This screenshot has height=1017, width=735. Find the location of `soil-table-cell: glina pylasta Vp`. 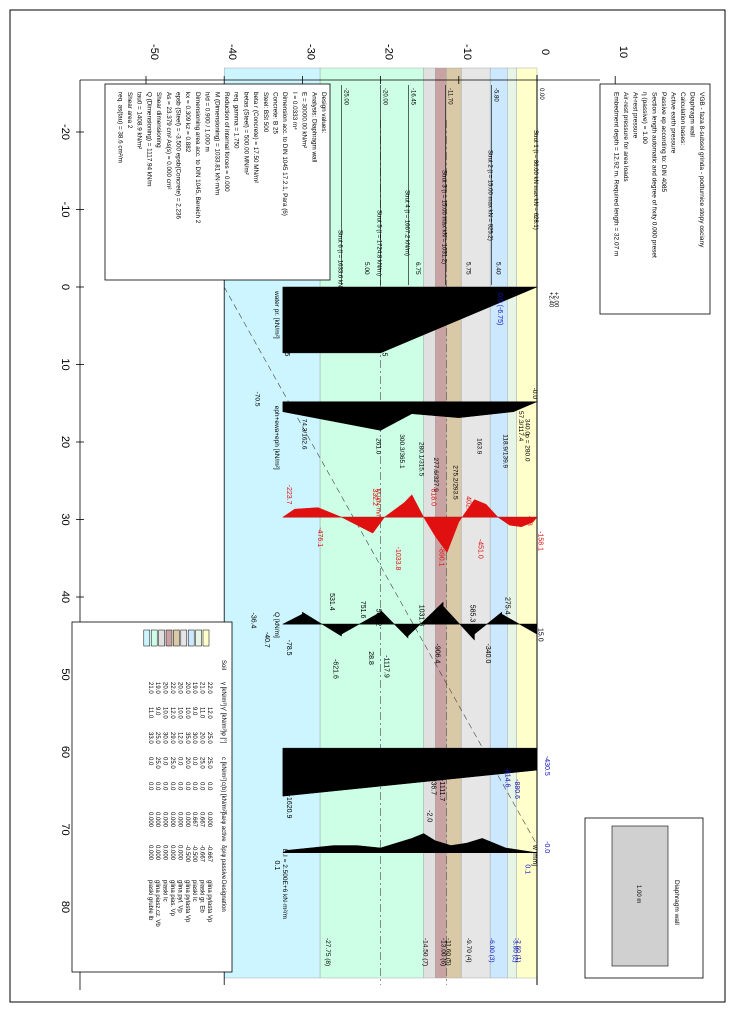

soil-table-cell: glina pylasta Vp is located at coordinates (209, 901).